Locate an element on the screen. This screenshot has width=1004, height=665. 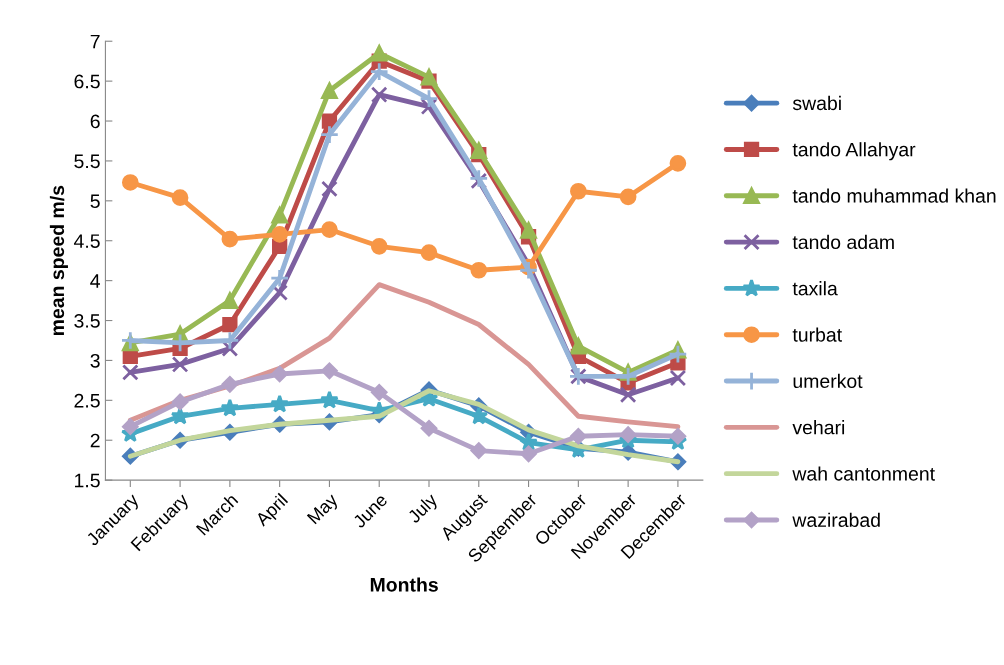
y-tick-label: 2.5 is located at coordinates (87, 400).